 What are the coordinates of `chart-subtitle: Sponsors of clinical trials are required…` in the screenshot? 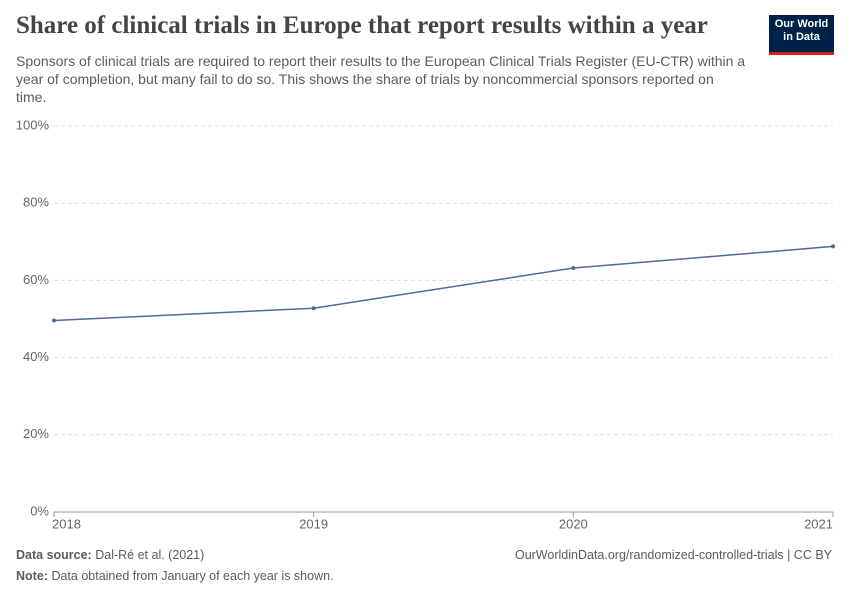 It's located at (381, 79).